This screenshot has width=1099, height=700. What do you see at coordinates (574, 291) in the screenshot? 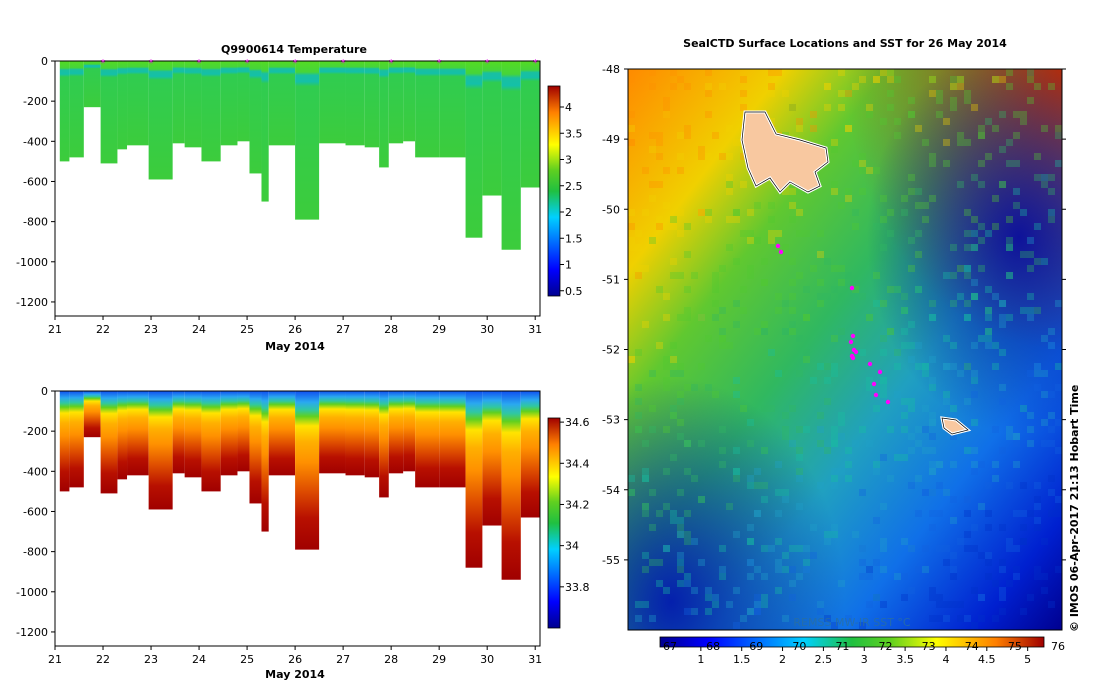
I see `temperature-colorbar-label: 0.5` at bounding box center [574, 291].